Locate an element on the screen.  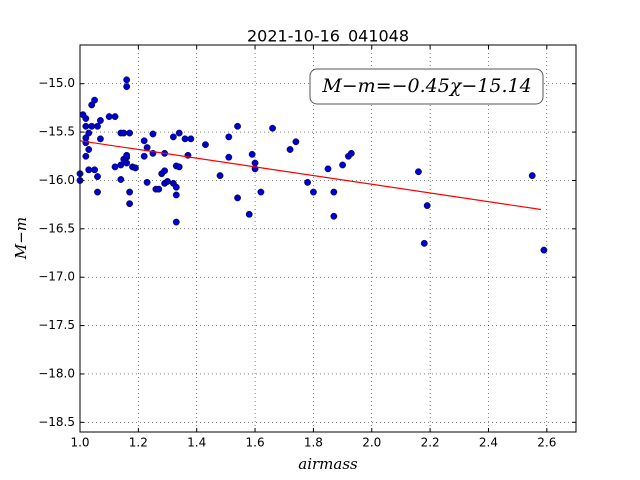
y-tick-label: −18.0 is located at coordinates (56, 373).